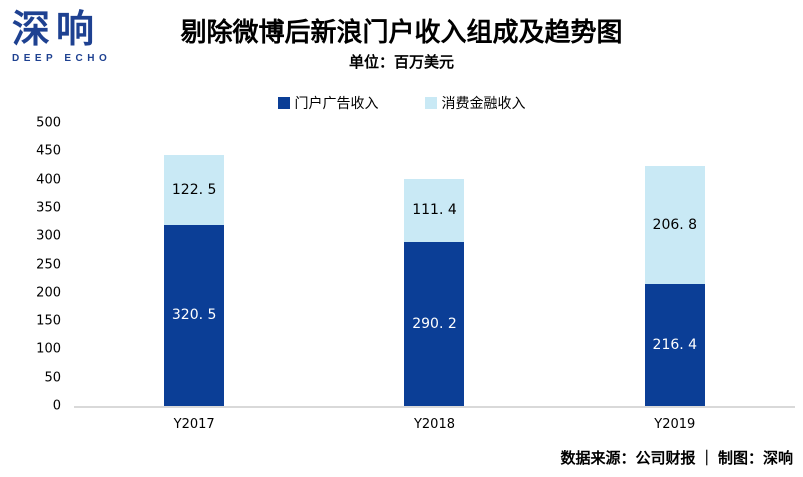 Image resolution: width=803 pixels, height=477 pixels. What do you see at coordinates (62, 58) in the screenshot?
I see `logo-english-text: DEEP ECHO` at bounding box center [62, 58].